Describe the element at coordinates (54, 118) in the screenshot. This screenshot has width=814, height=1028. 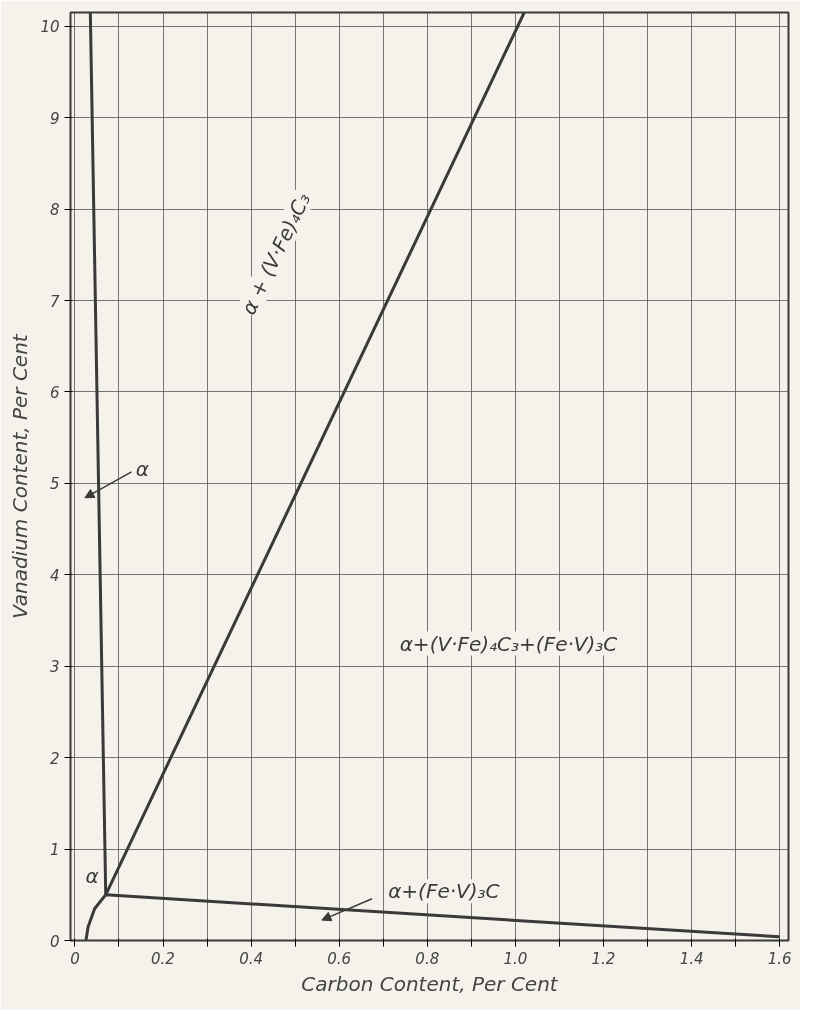
I see `y-tick-label: 9` at that location.